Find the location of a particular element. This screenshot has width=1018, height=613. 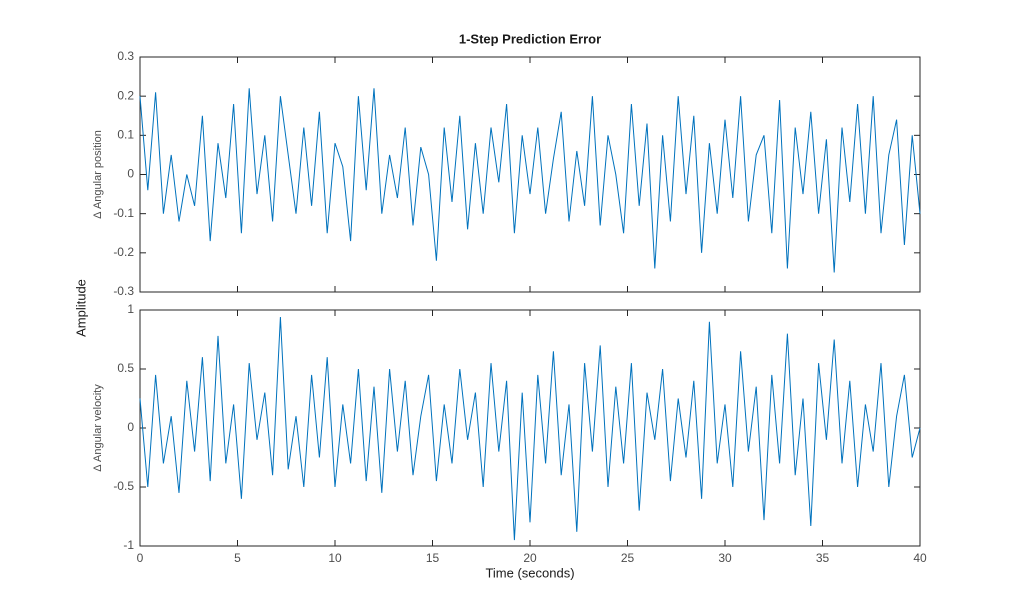

shared-y-label: Amplitude is located at coordinates (80, 308).